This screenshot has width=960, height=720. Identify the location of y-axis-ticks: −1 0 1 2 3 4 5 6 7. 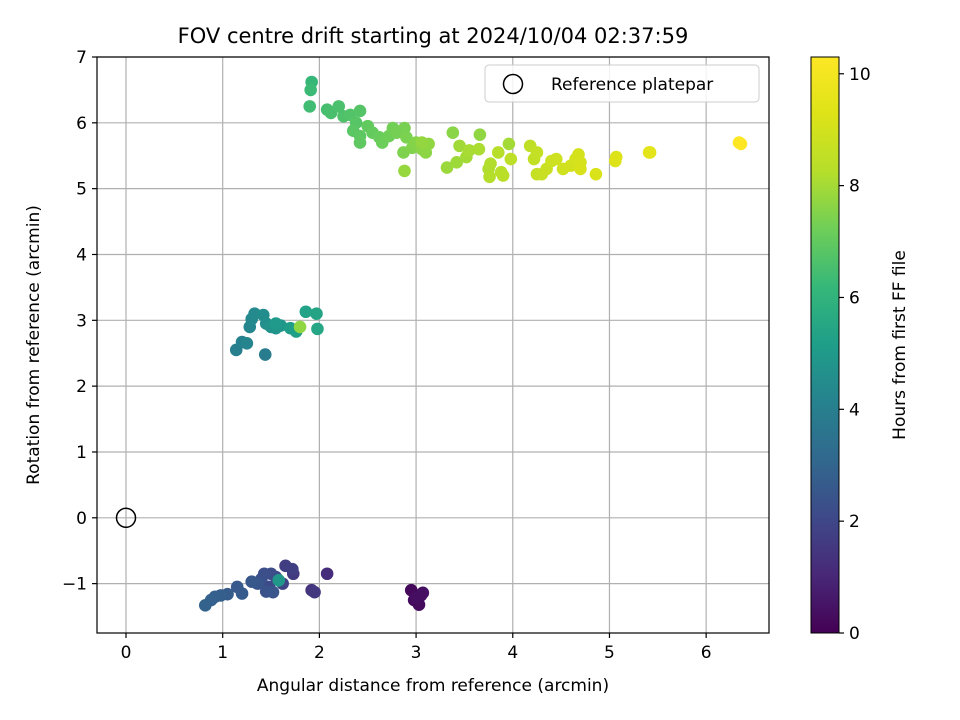
(79, 321).